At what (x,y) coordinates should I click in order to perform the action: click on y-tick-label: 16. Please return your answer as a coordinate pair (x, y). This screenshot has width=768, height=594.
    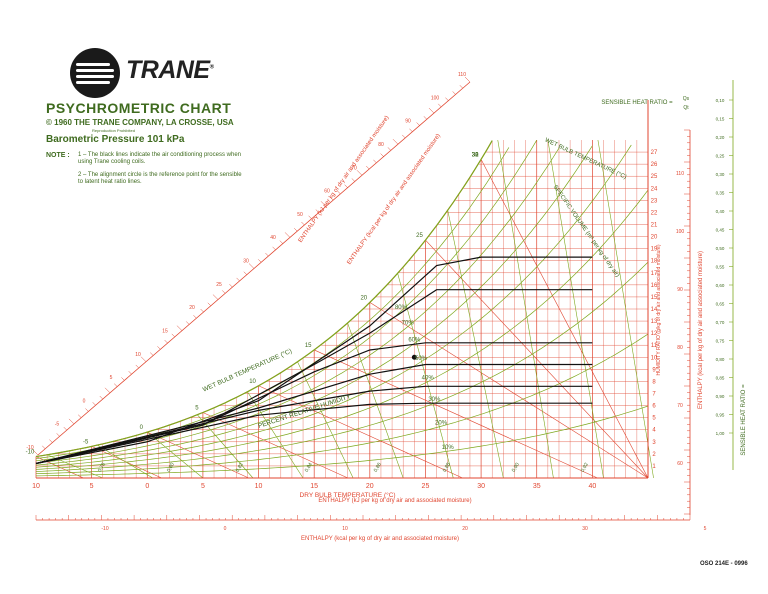
    Looking at the image, I should click on (654, 286).